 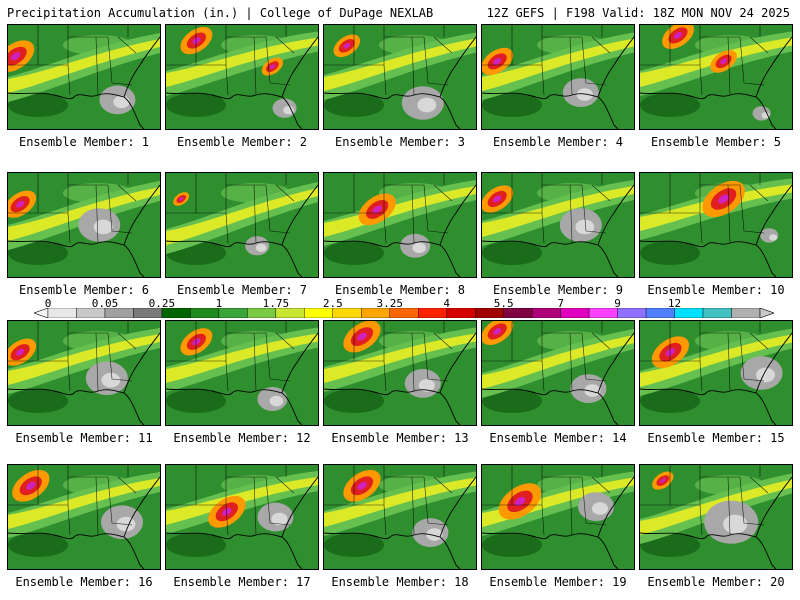 What do you see at coordinates (558, 290) in the screenshot?
I see `ensemble-member-label: Ensemble Member: 9` at bounding box center [558, 290].